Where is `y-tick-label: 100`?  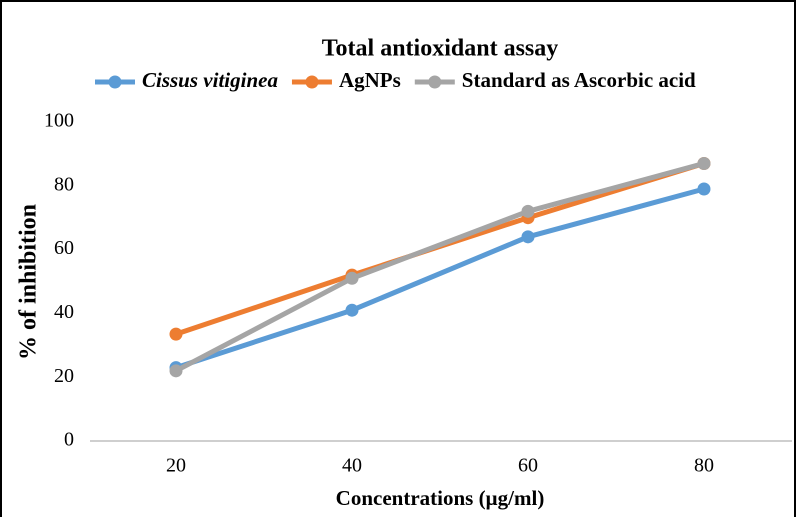 y-tick-label: 100 is located at coordinates (59, 121).